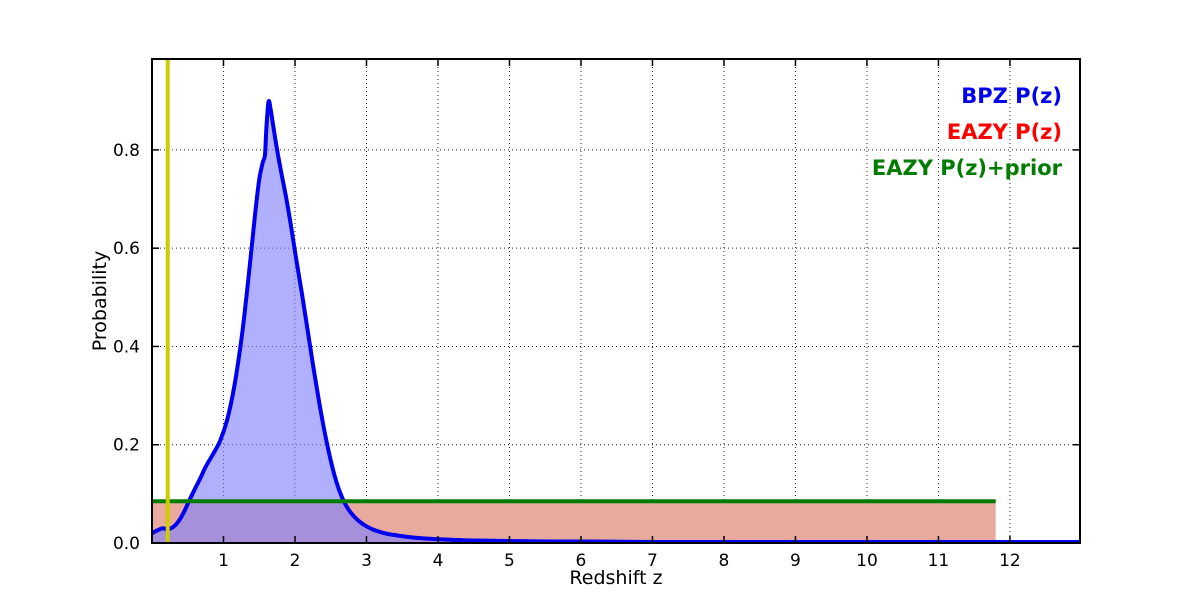  What do you see at coordinates (438, 561) in the screenshot?
I see `x-tick-label: 4` at bounding box center [438, 561].